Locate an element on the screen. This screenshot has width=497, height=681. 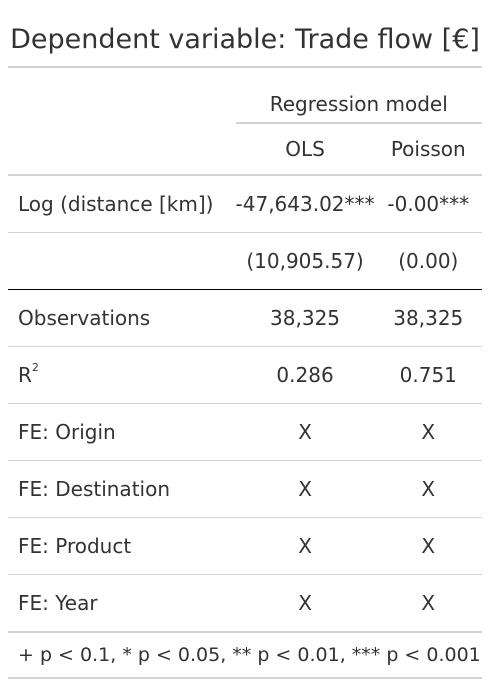
row-label: Log (distance [km]) is located at coordinates (122, 204).